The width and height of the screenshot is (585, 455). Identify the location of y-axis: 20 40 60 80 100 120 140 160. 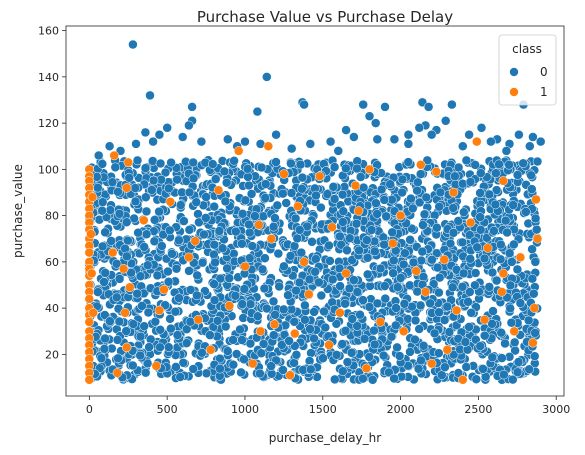
(52, 193).